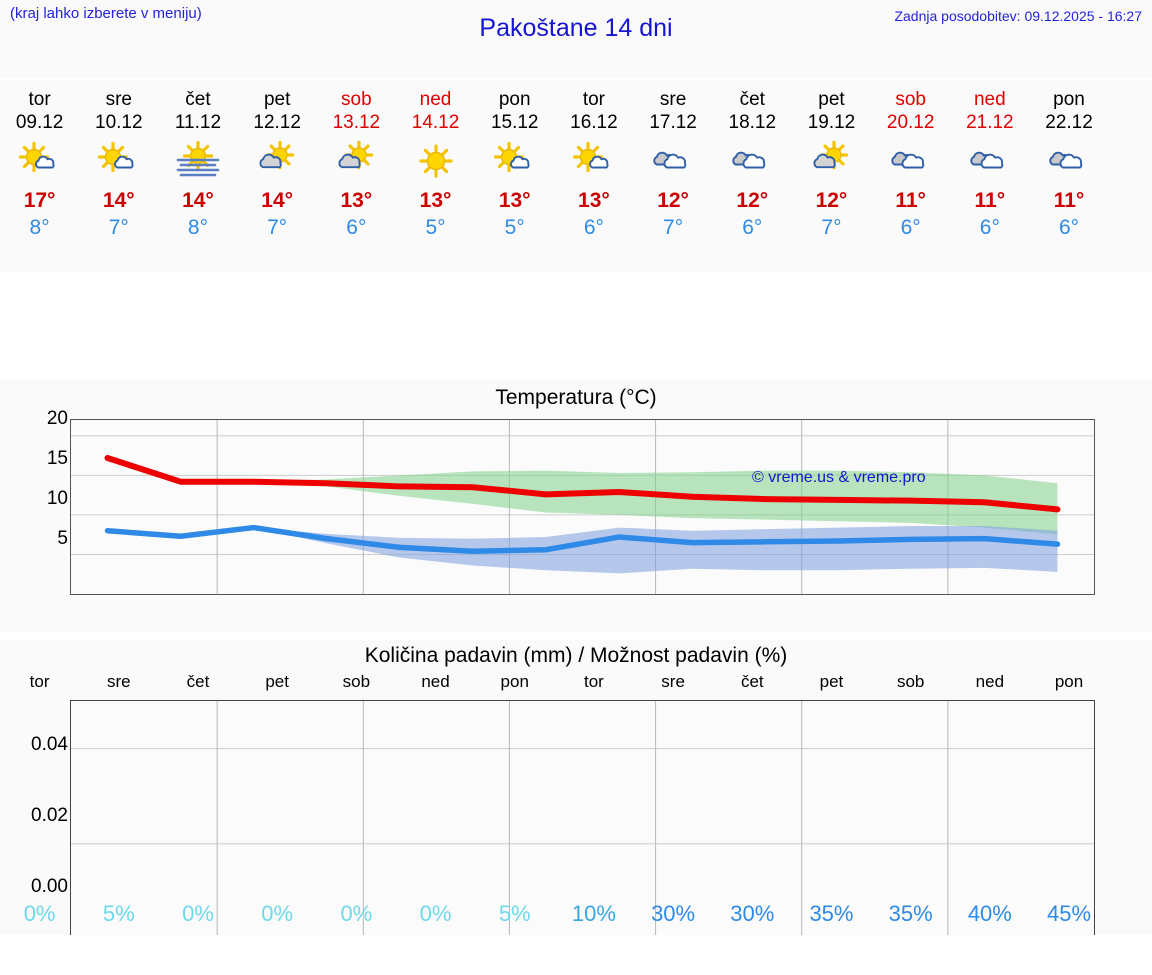 This screenshot has height=975, width=1152. Describe the element at coordinates (106, 13) in the screenshot. I see `menu-hint: (kraj lahko izberete v meniju)` at that location.